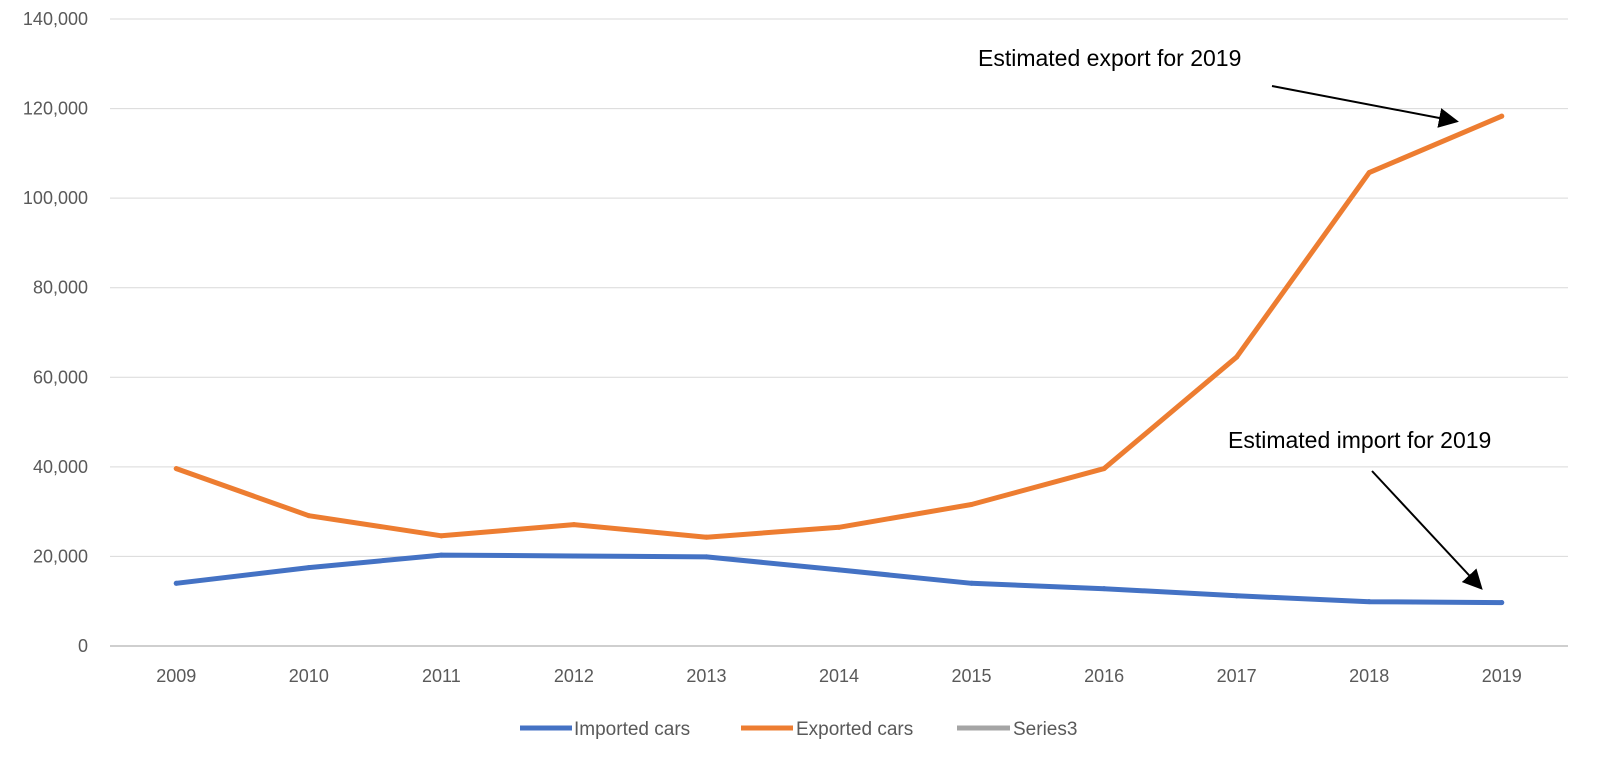 Image resolution: width=1613 pixels, height=762 pixels. I want to click on series-line-imported-cars, so click(839, 579).